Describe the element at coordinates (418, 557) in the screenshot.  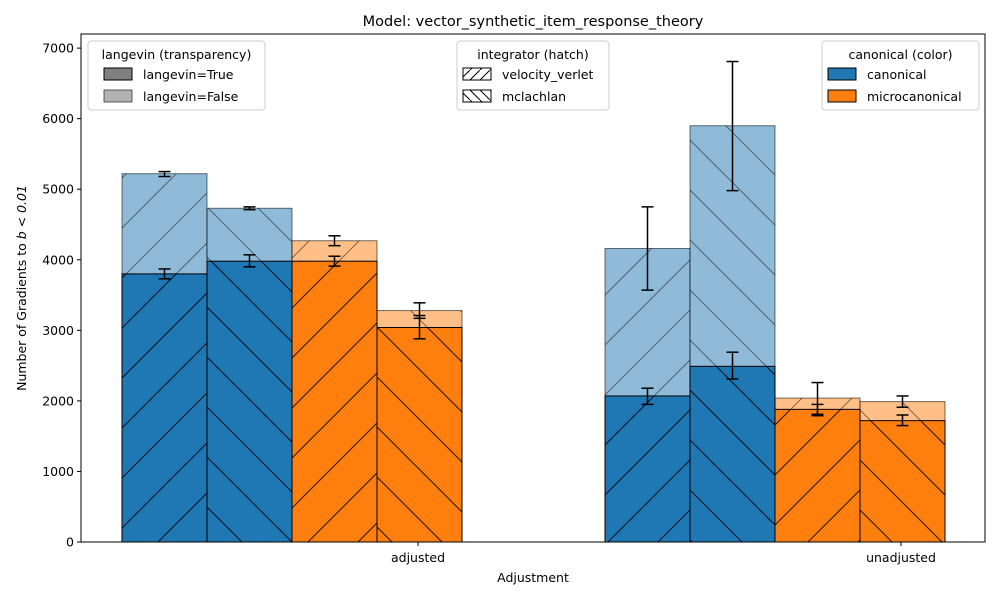
I see `x-tick-label: adjusted` at that location.